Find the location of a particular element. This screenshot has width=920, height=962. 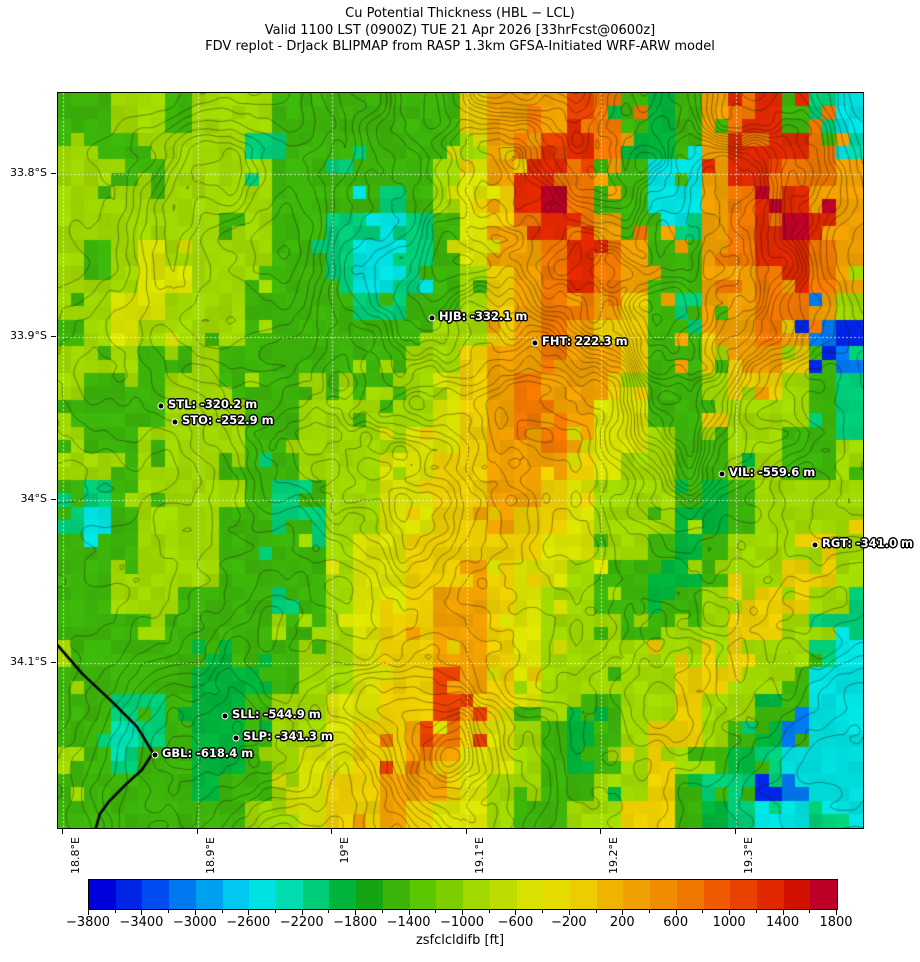

colorbar-swatches is located at coordinates (463, 894).